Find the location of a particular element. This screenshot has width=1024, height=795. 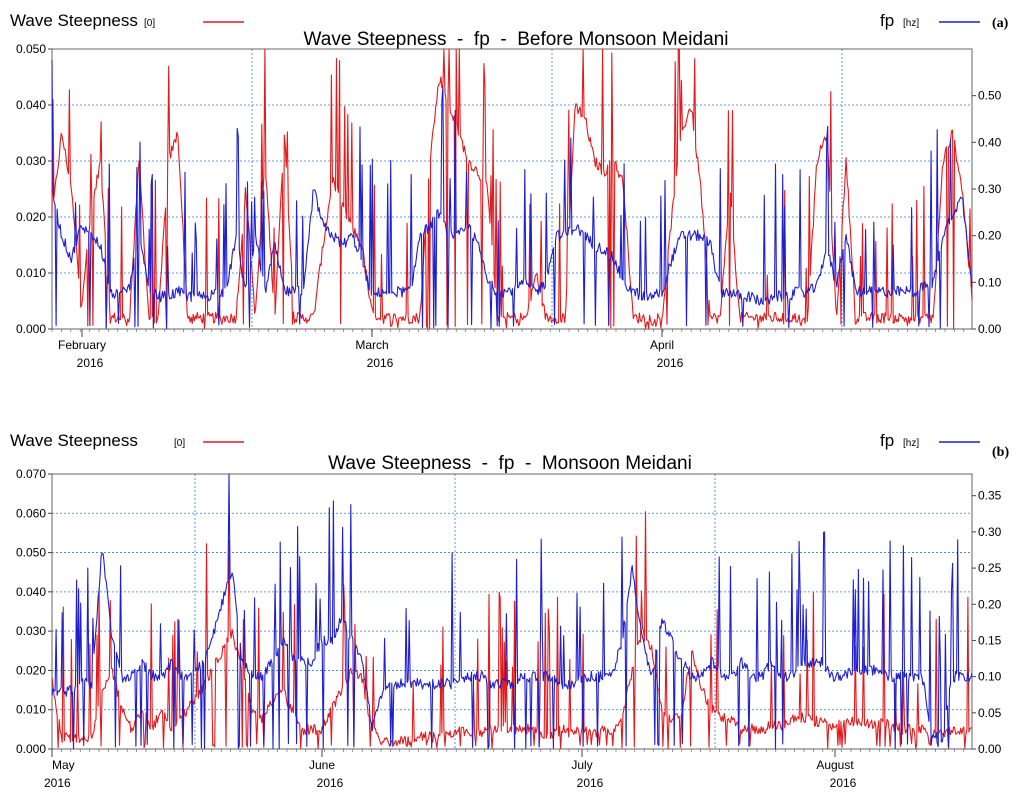

x-month-label: February is located at coordinates (82, 345).